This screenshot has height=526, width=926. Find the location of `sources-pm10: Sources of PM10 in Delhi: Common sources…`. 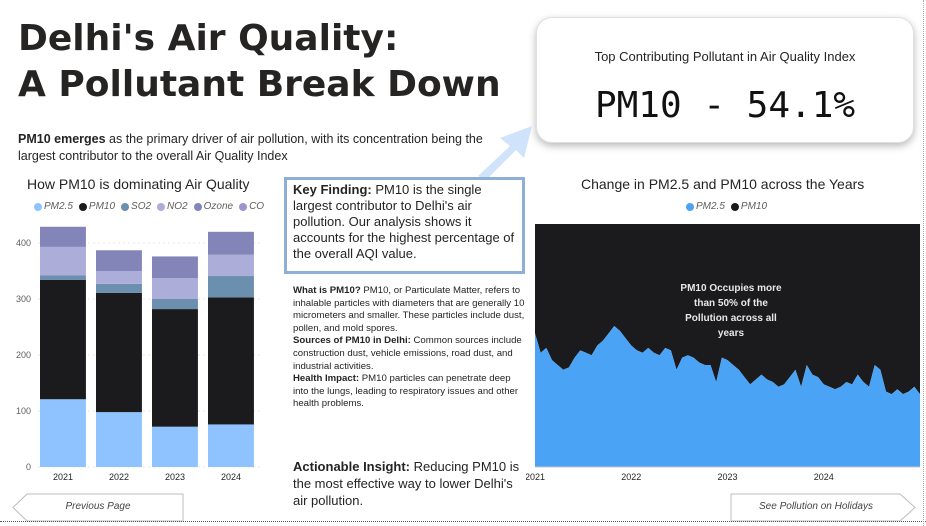

sources-pm10: Sources of PM10 in Delhi: Common sources… is located at coordinates (409, 354).